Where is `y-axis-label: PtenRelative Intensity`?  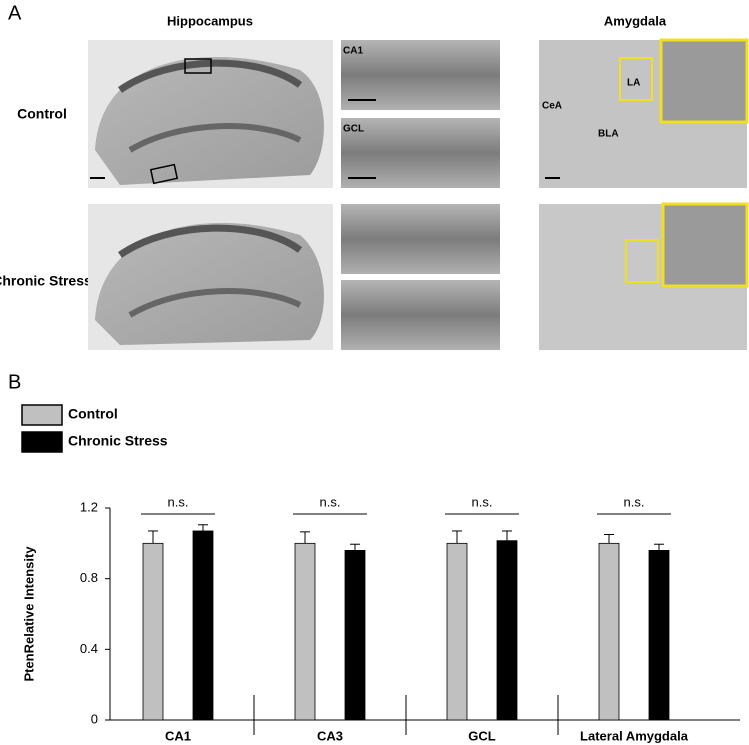 y-axis-label: PtenRelative Intensity is located at coordinates (28, 614).